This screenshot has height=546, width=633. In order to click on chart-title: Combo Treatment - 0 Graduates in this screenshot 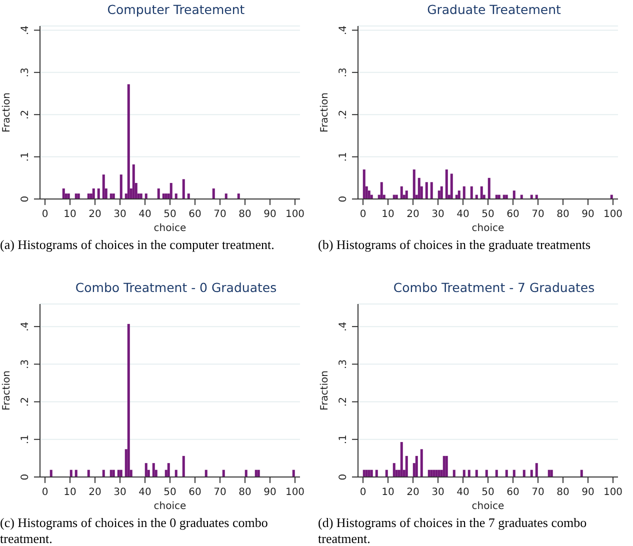, I will do `click(176, 288)`.